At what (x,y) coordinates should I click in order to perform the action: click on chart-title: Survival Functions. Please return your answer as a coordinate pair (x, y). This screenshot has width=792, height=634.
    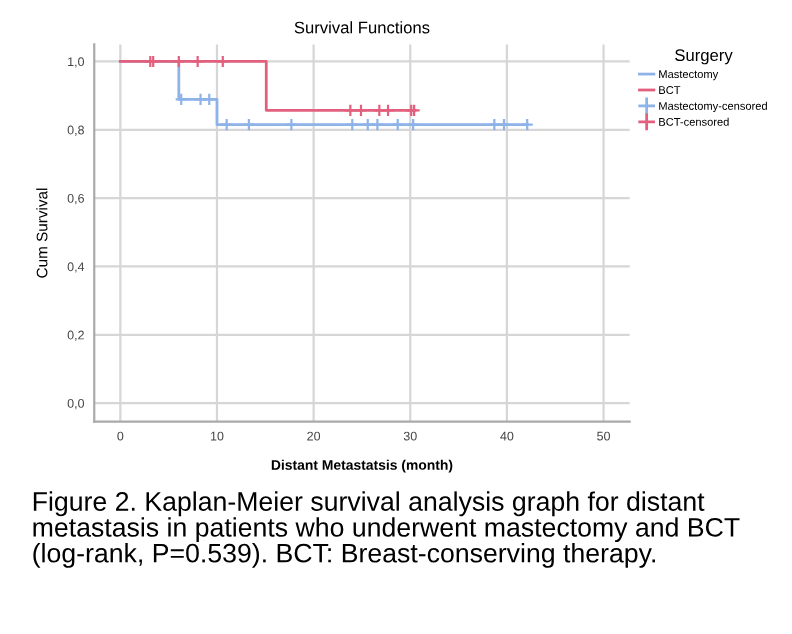
    Looking at the image, I should click on (362, 27).